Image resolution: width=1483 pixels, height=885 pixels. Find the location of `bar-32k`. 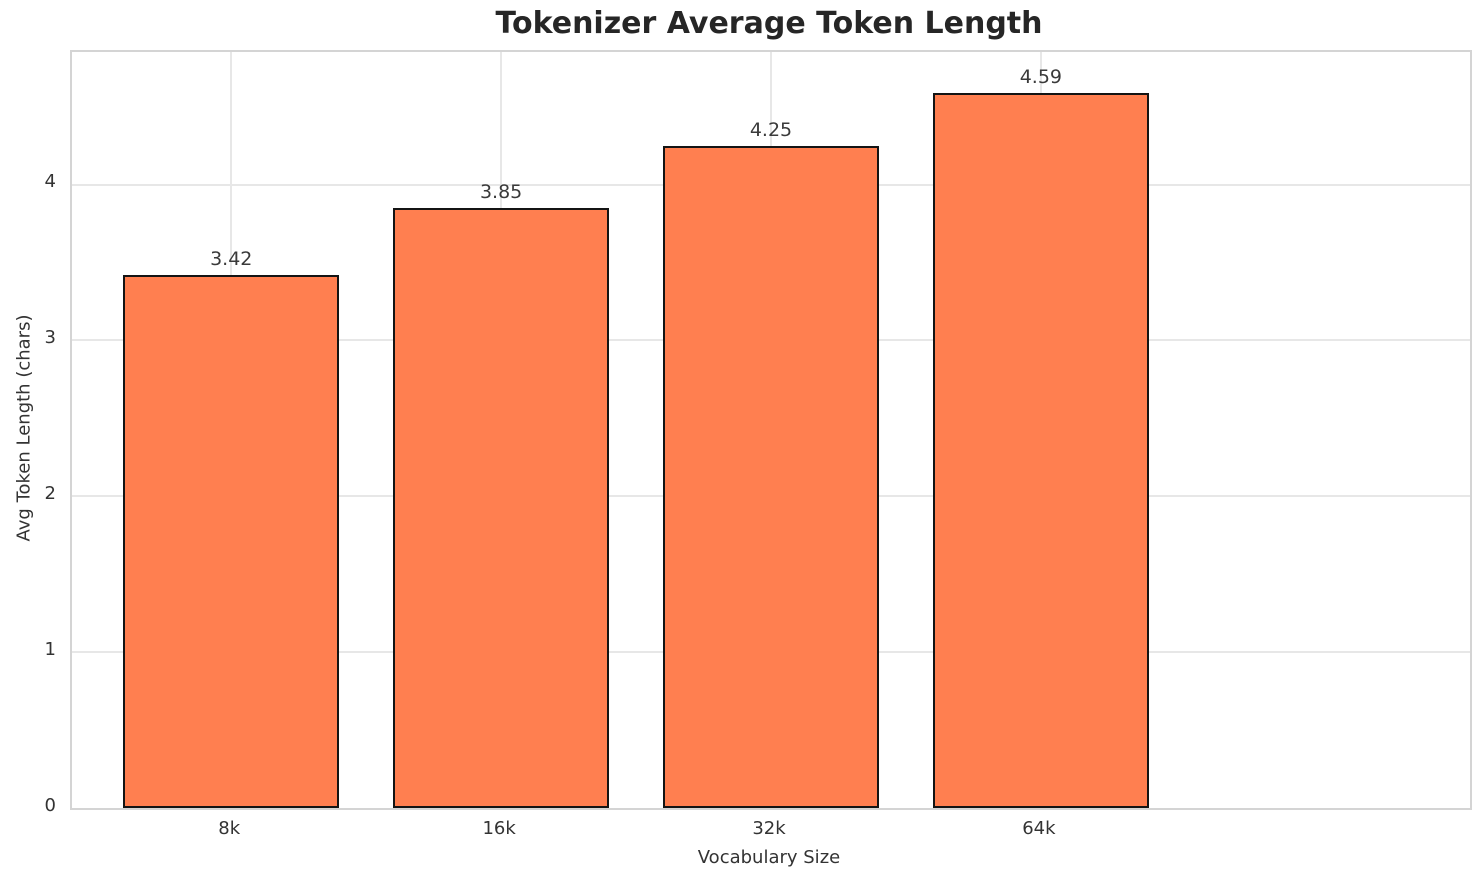

bar-32k is located at coordinates (771, 476).